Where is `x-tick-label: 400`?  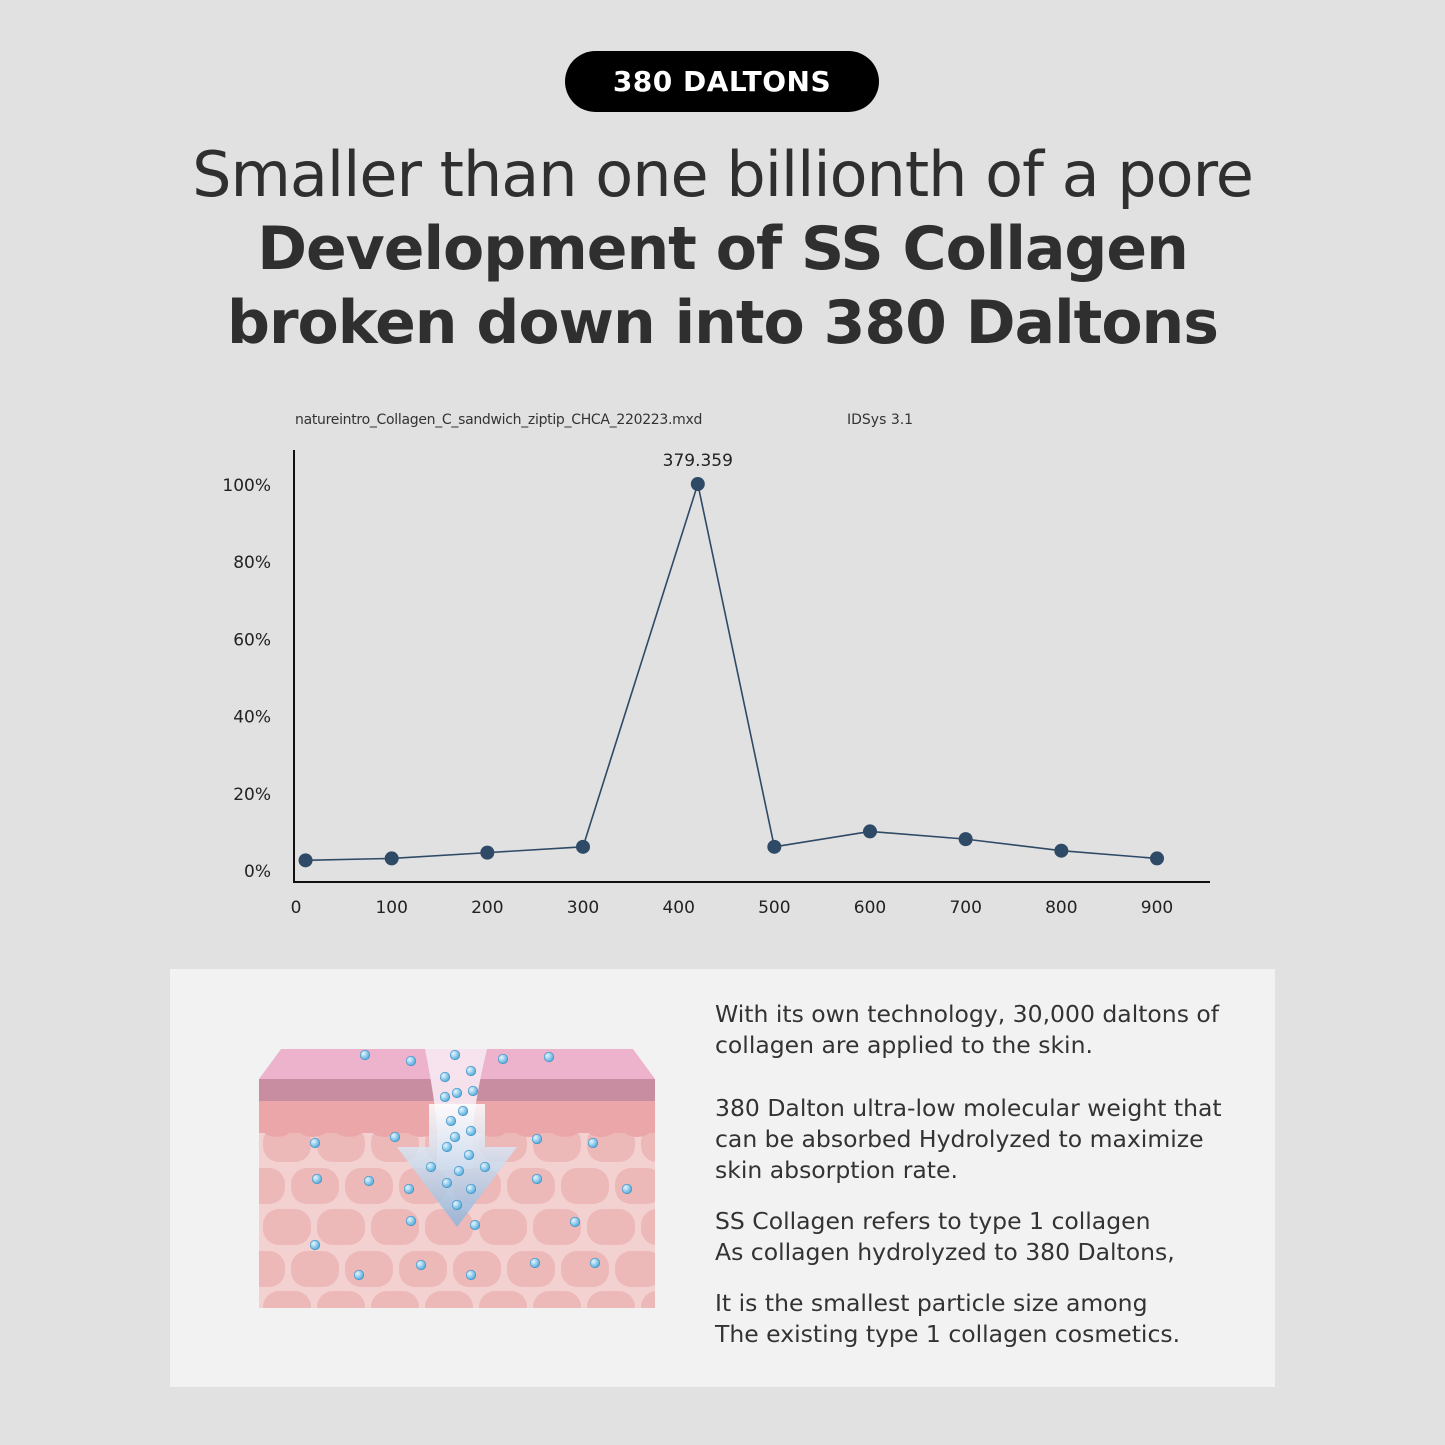 x-tick-label: 400 is located at coordinates (678, 908).